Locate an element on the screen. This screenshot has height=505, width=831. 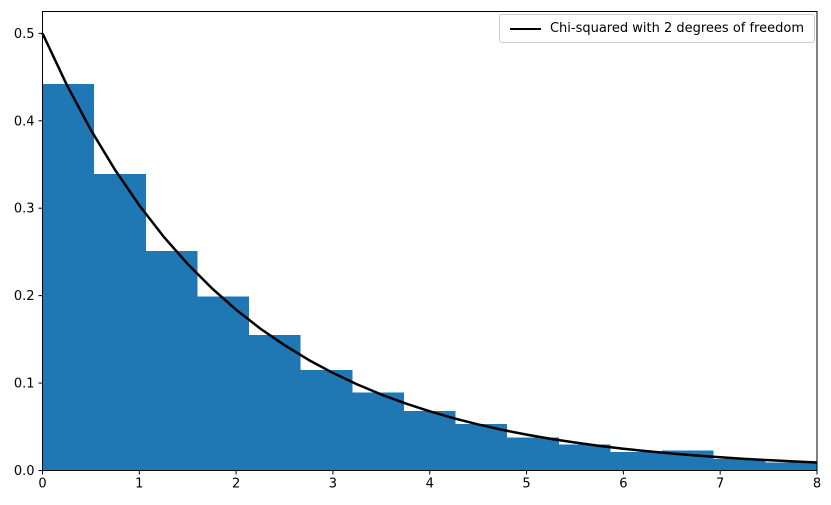
x-tick-label: 5 is located at coordinates (526, 484).